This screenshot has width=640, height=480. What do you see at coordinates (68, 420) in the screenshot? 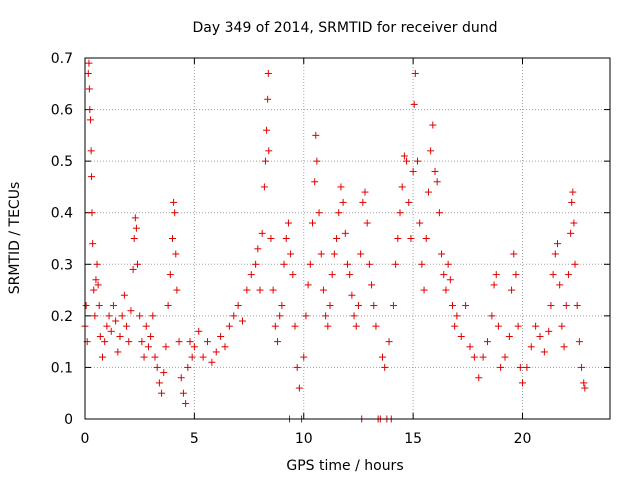
I see `y-tick-label: 0` at bounding box center [68, 420].